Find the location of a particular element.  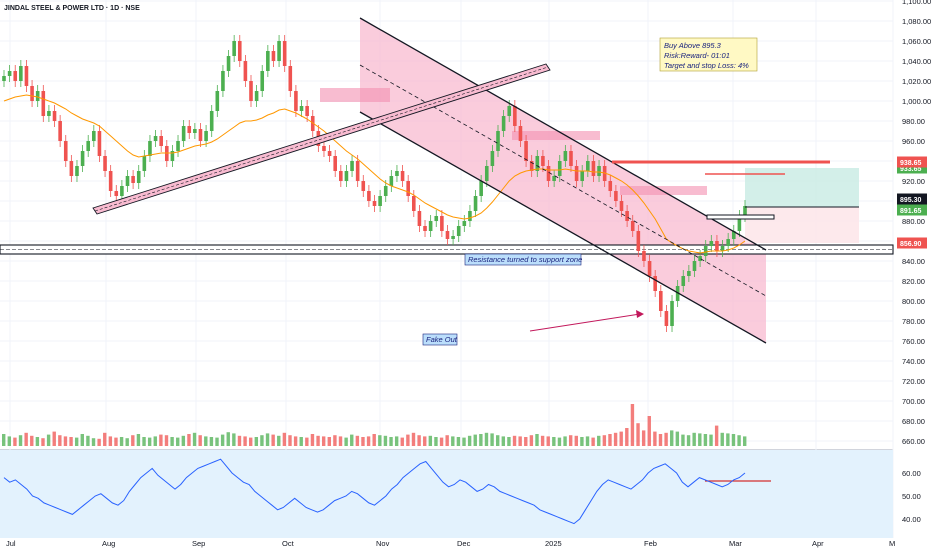

rising-trendline-mid is located at coordinates (321, 139).